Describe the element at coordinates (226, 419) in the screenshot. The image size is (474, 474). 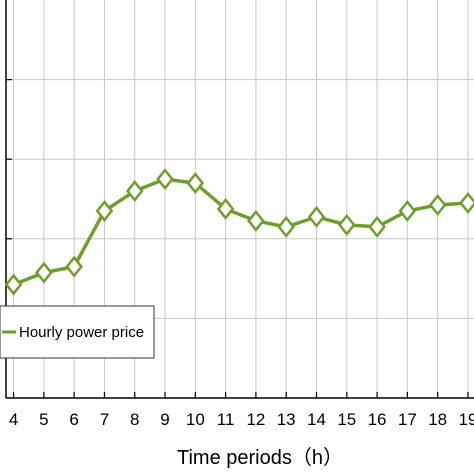
I see `x-tick-label: 11` at that location.